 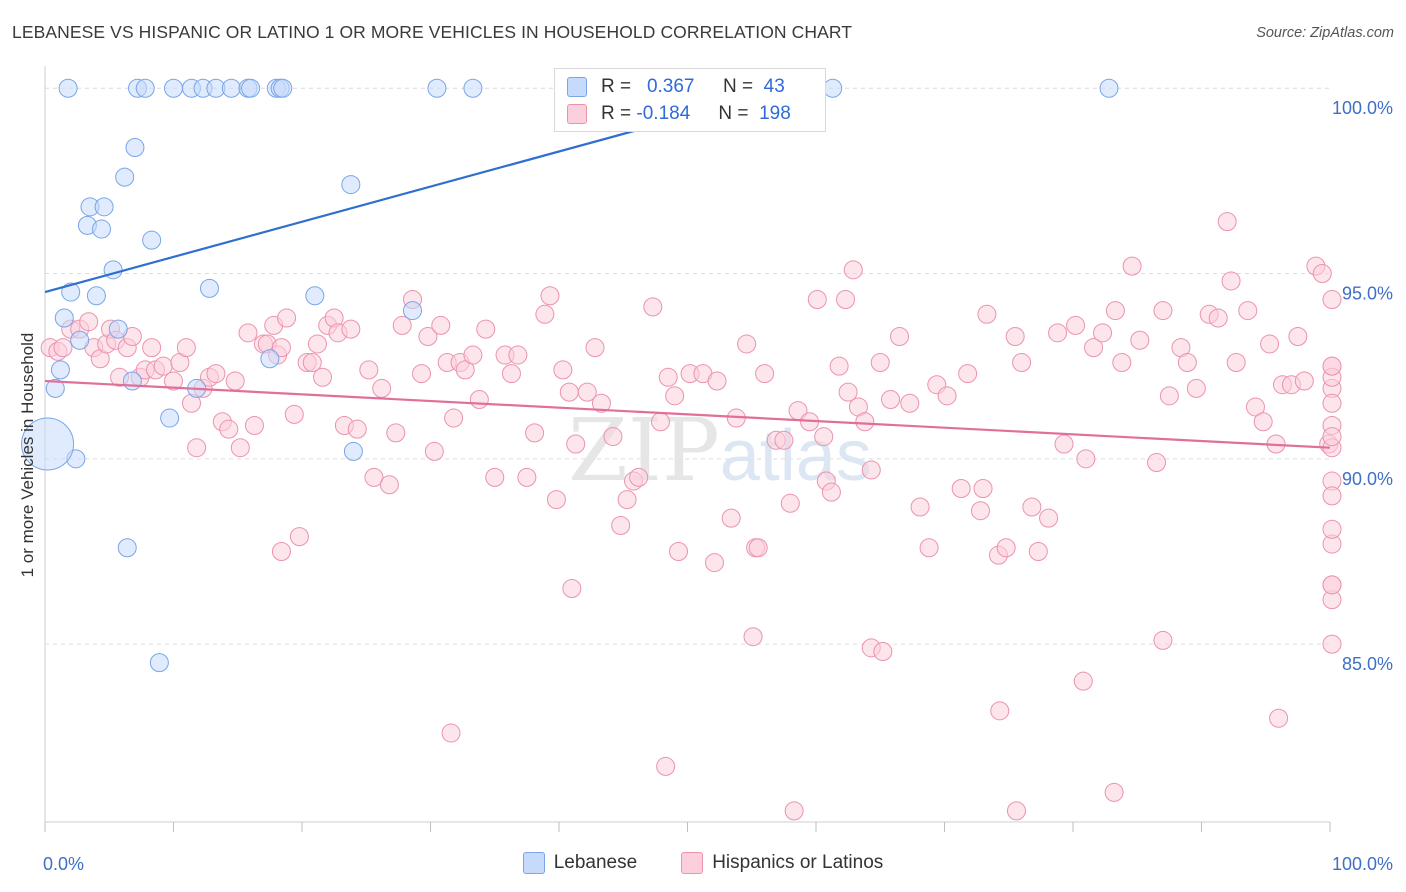 What do you see at coordinates (1362, 864) in the screenshot?
I see `x-tick-label: 100.0%` at bounding box center [1362, 864].